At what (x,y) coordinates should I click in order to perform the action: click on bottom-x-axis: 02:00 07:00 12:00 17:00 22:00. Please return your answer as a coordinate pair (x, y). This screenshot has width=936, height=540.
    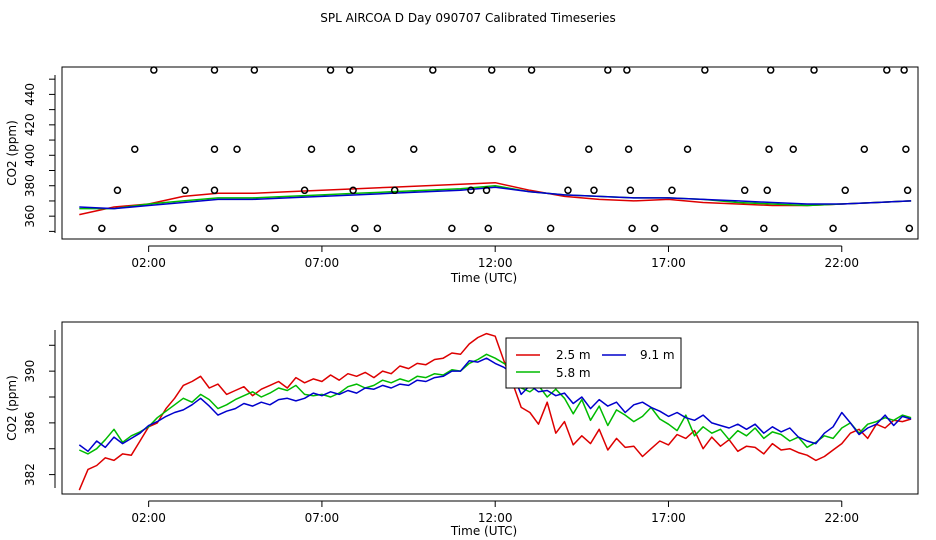
    Looking at the image, I should click on (495, 512).